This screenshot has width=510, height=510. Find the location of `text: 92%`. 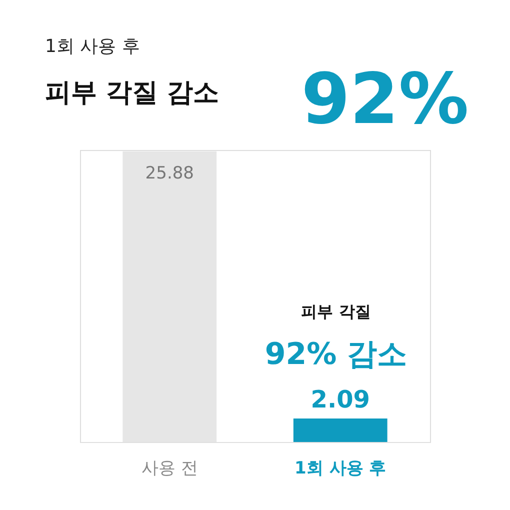

text: 92% is located at coordinates (385, 99).